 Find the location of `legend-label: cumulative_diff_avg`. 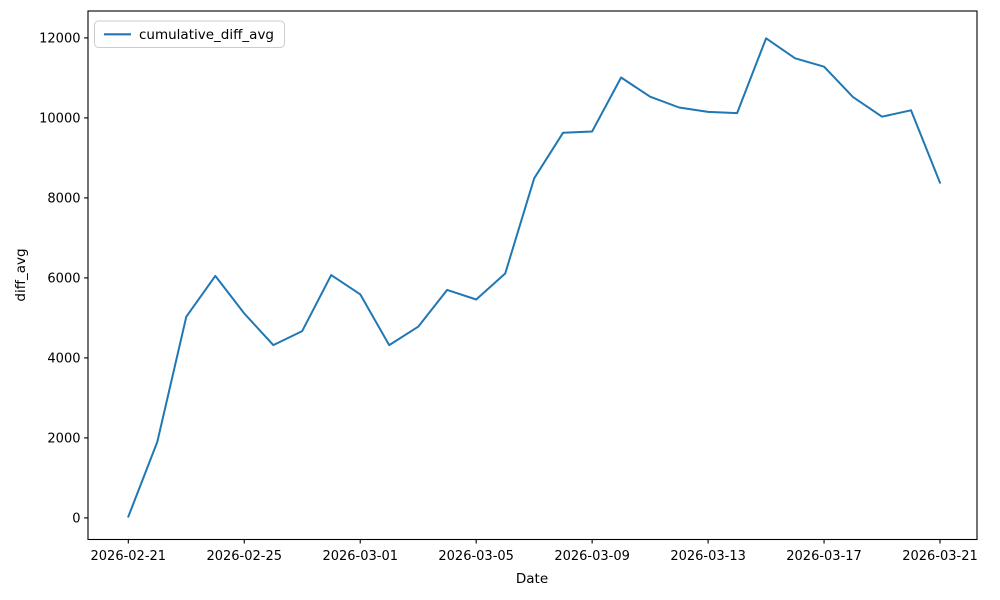

legend-label: cumulative_diff_avg is located at coordinates (206, 35).